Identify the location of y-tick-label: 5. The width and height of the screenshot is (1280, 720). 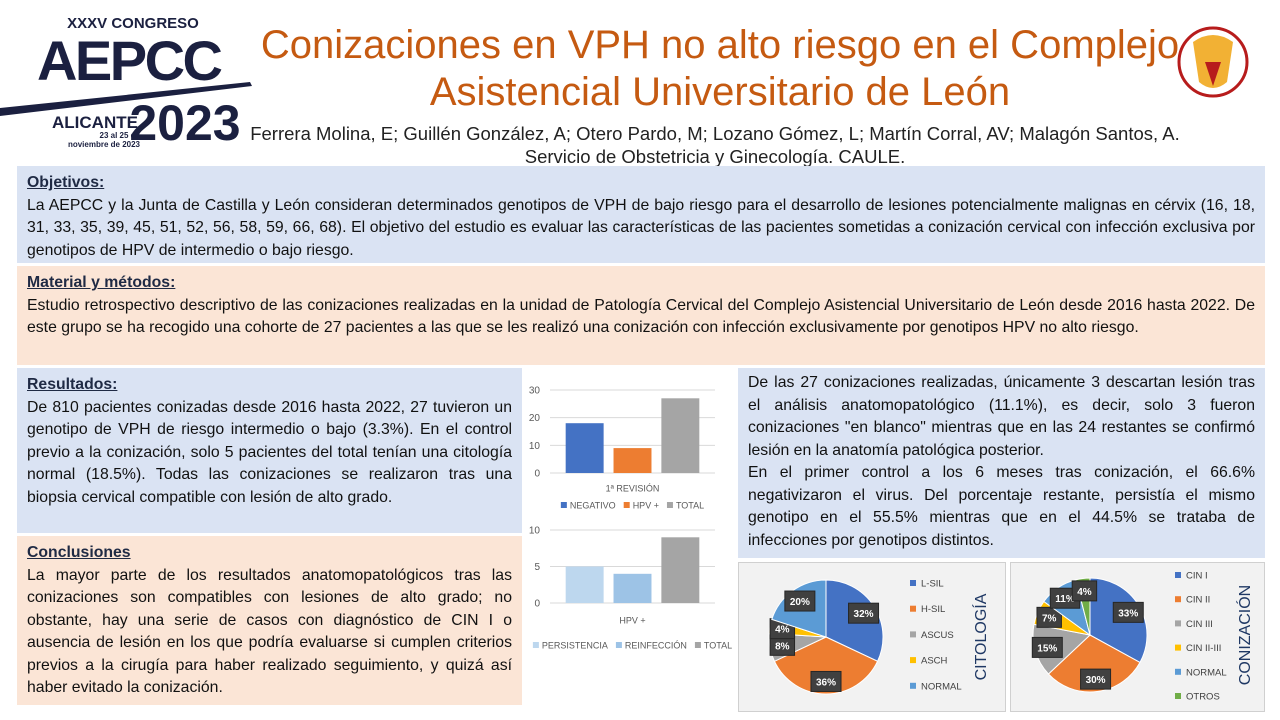
(537, 567).